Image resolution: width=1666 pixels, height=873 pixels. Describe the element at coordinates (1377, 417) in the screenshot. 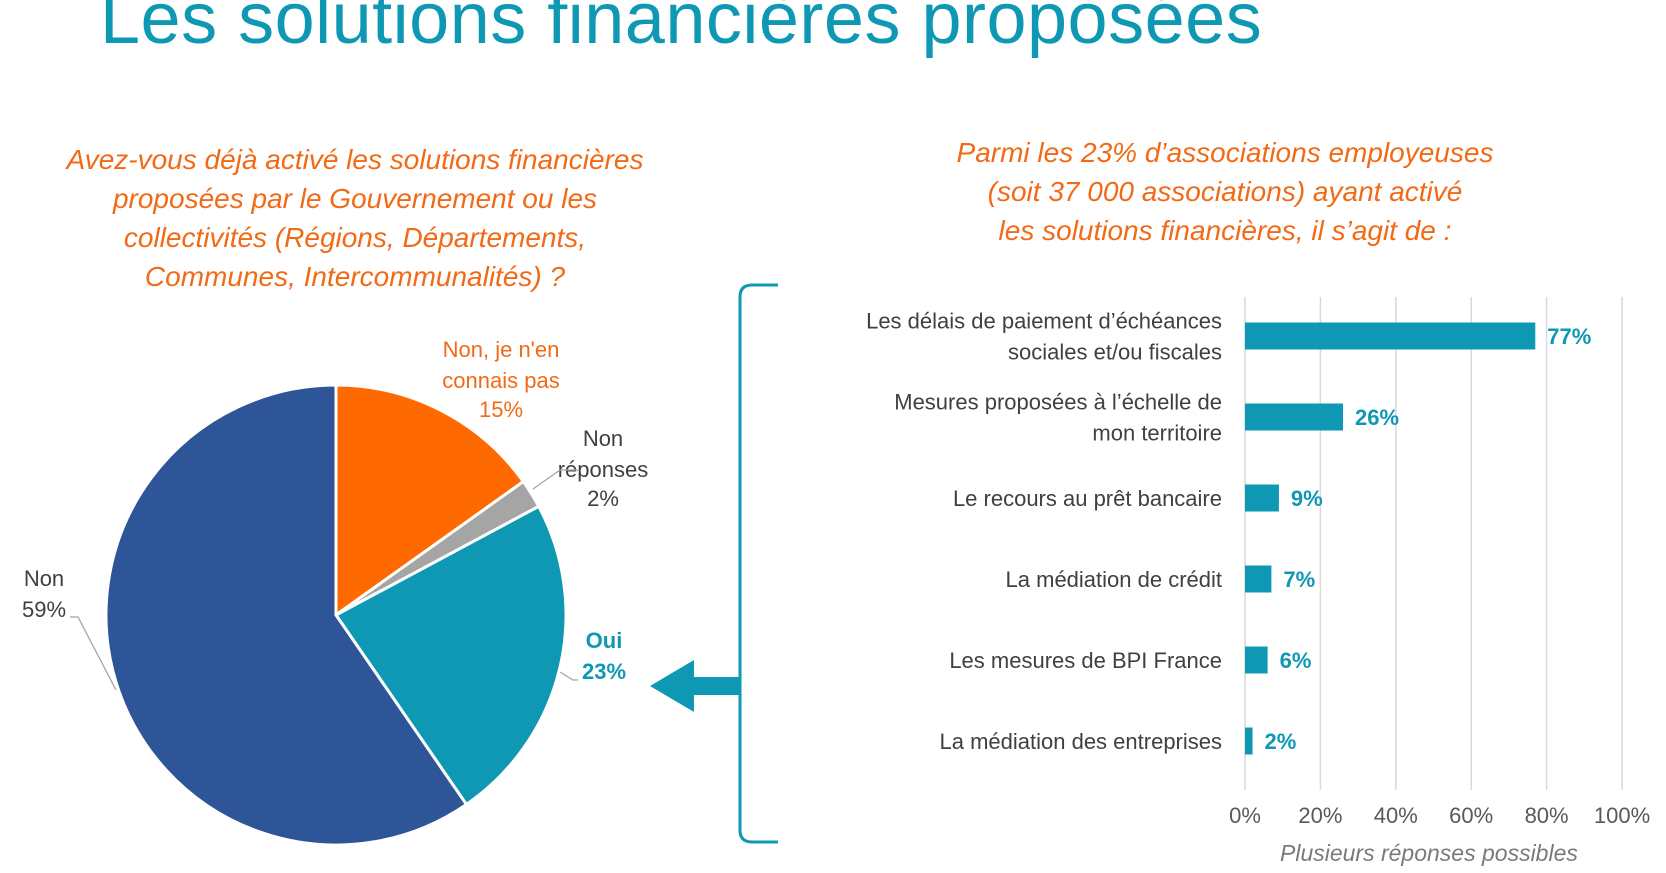

I see `bar-value-label: 26%` at that location.